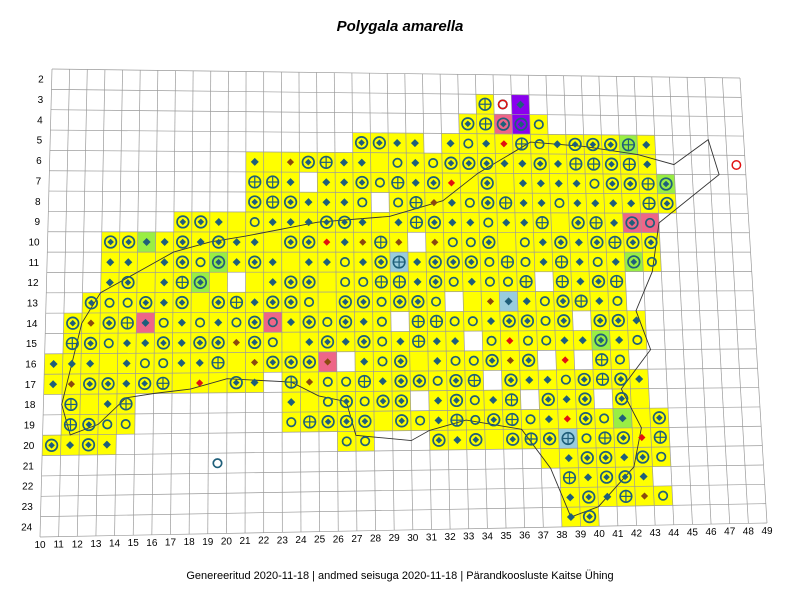  I want to click on column-label: 39, so click(581, 535).